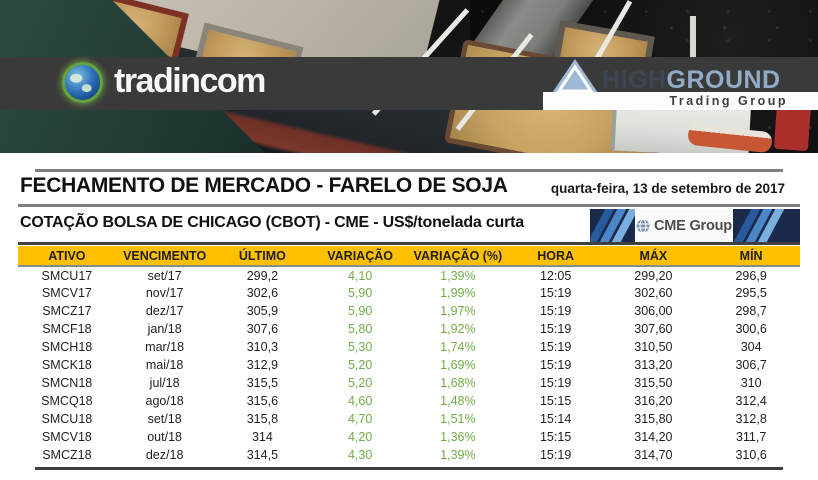 This screenshot has width=818, height=480. Describe the element at coordinates (409, 437) in the screenshot. I see `table-row: SMCV18 out/18 314 4,20 1,36% 15:15 314,20 311,7` at that location.